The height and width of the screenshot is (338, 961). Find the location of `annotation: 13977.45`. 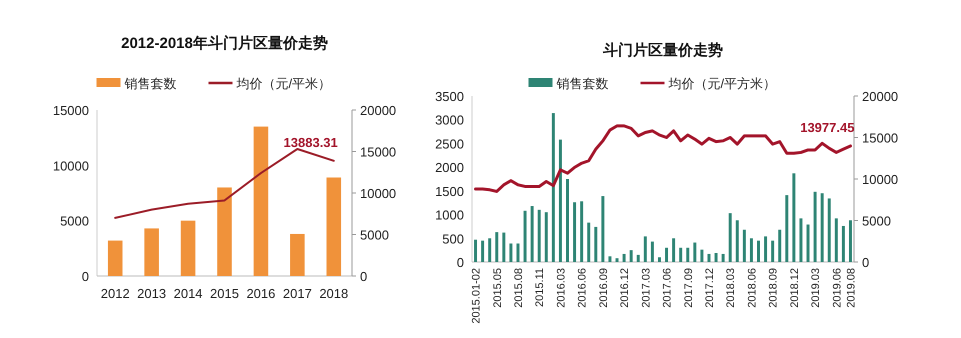

annotation: 13977.45 is located at coordinates (827, 127).